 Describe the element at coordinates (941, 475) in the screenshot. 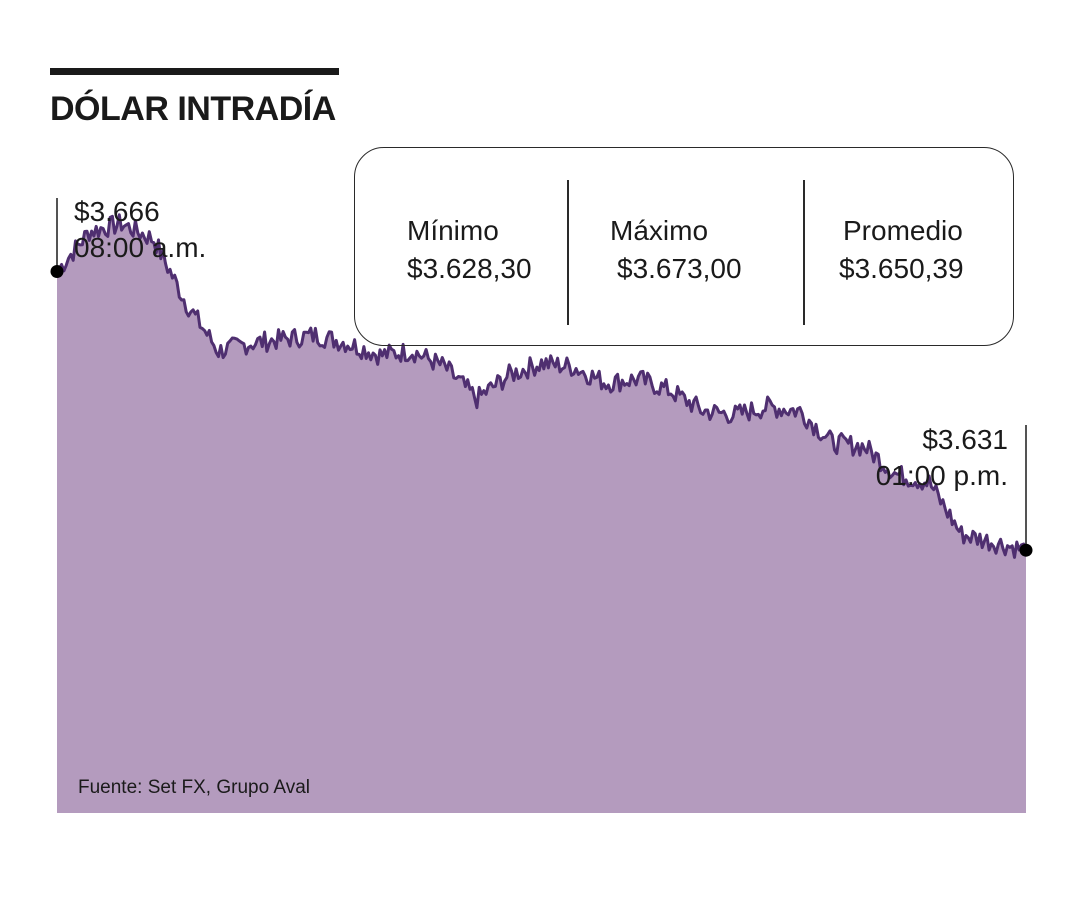

I see `end-time: 01:00 p.m.` at that location.